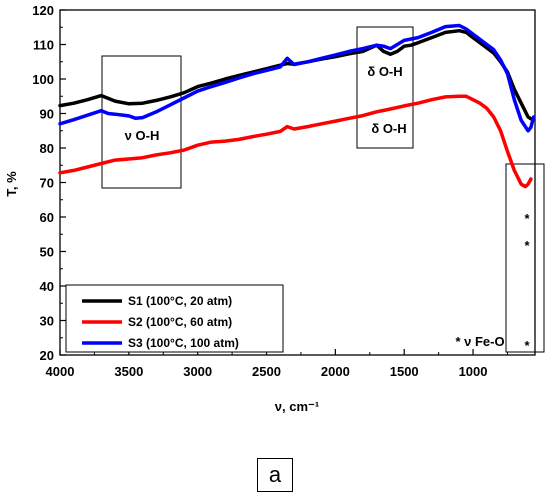 Image resolution: width=550 pixels, height=502 pixels. Describe the element at coordinates (197, 371) in the screenshot. I see `x-tick-label: 3000` at that location.